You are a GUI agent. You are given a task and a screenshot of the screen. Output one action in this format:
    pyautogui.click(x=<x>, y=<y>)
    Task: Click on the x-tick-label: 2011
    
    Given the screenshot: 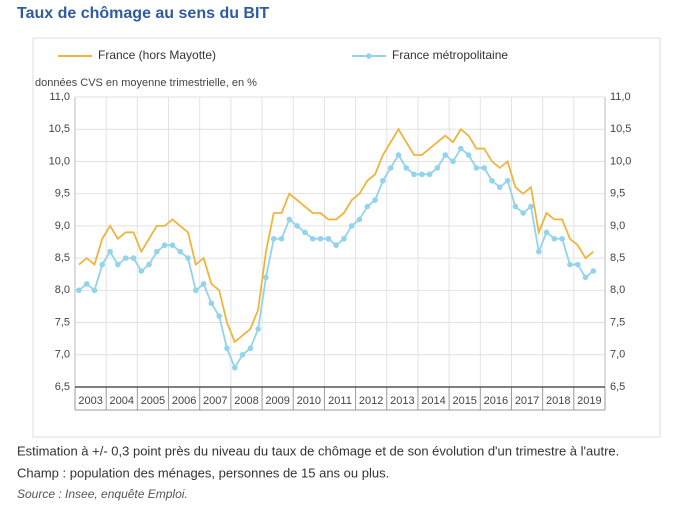 What is the action you would take?
    pyautogui.click(x=340, y=401)
    